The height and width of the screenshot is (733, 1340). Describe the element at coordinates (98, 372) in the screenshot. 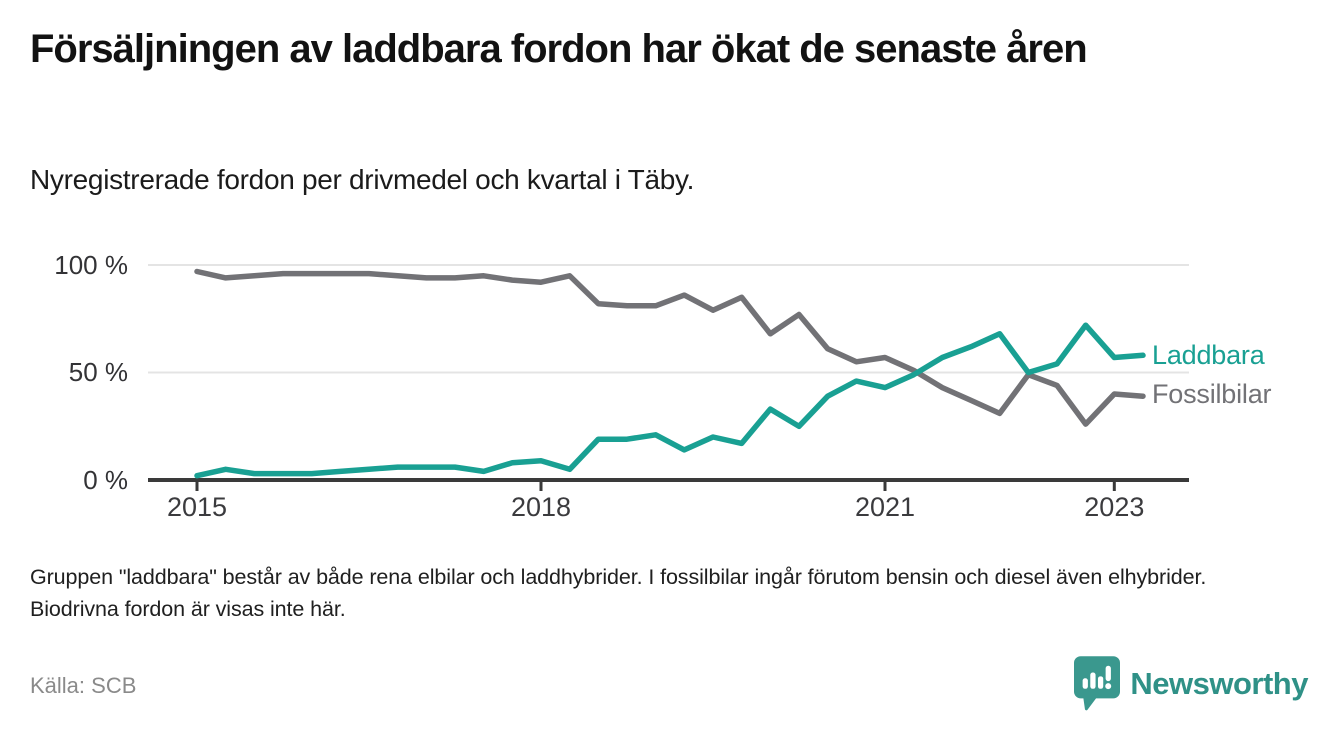

I see `y-axis-label-50: 50 %` at that location.